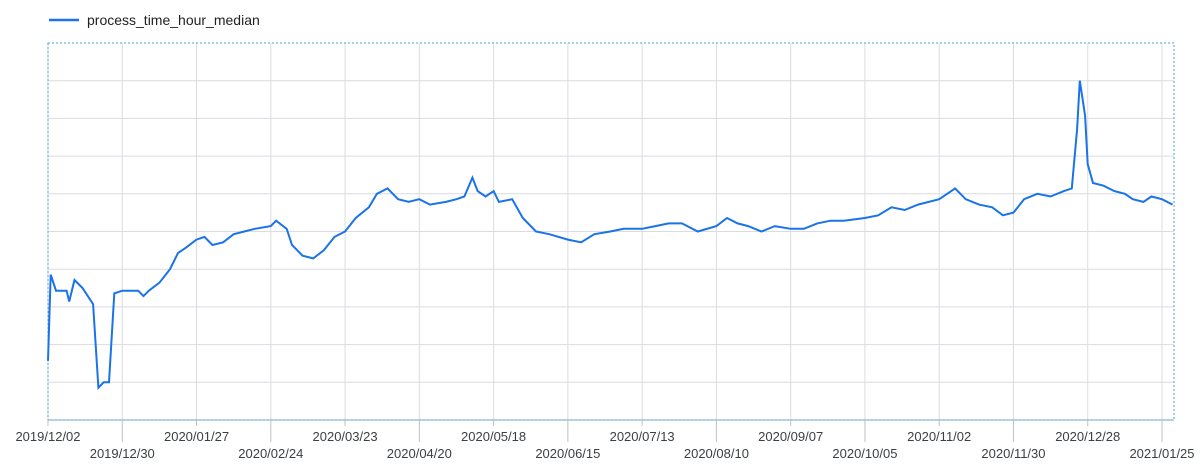  Describe the element at coordinates (1161, 453) in the screenshot. I see `x-tick-label: 2021/01/25` at that location.